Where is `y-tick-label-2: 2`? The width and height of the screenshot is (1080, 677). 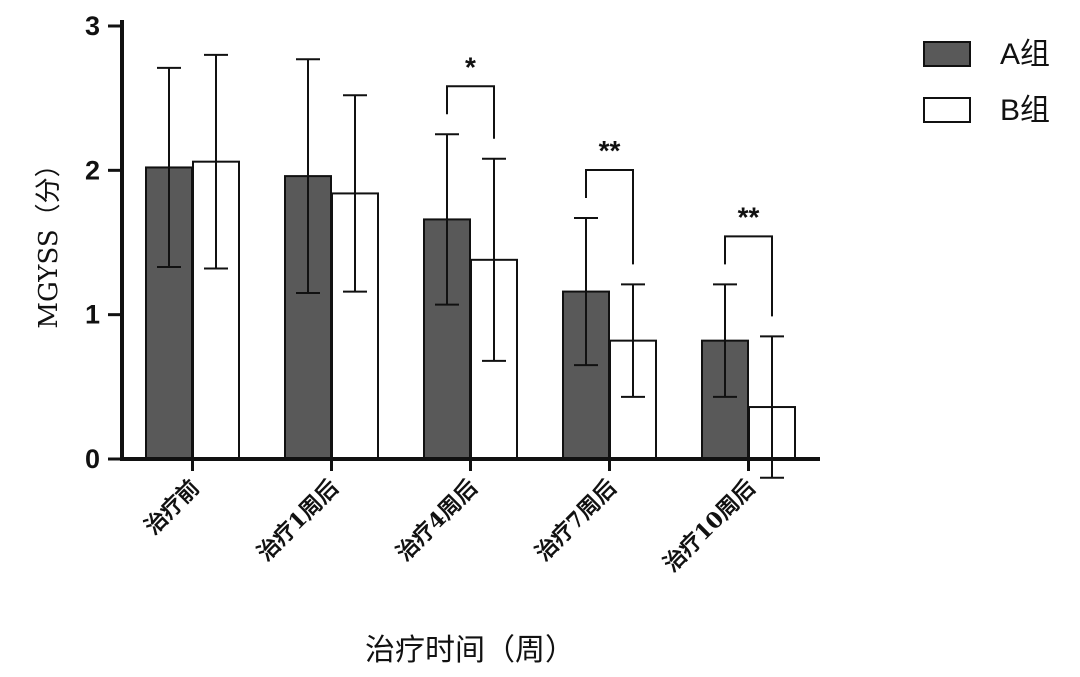 y-tick-label-2: 2 is located at coordinates (92, 170).